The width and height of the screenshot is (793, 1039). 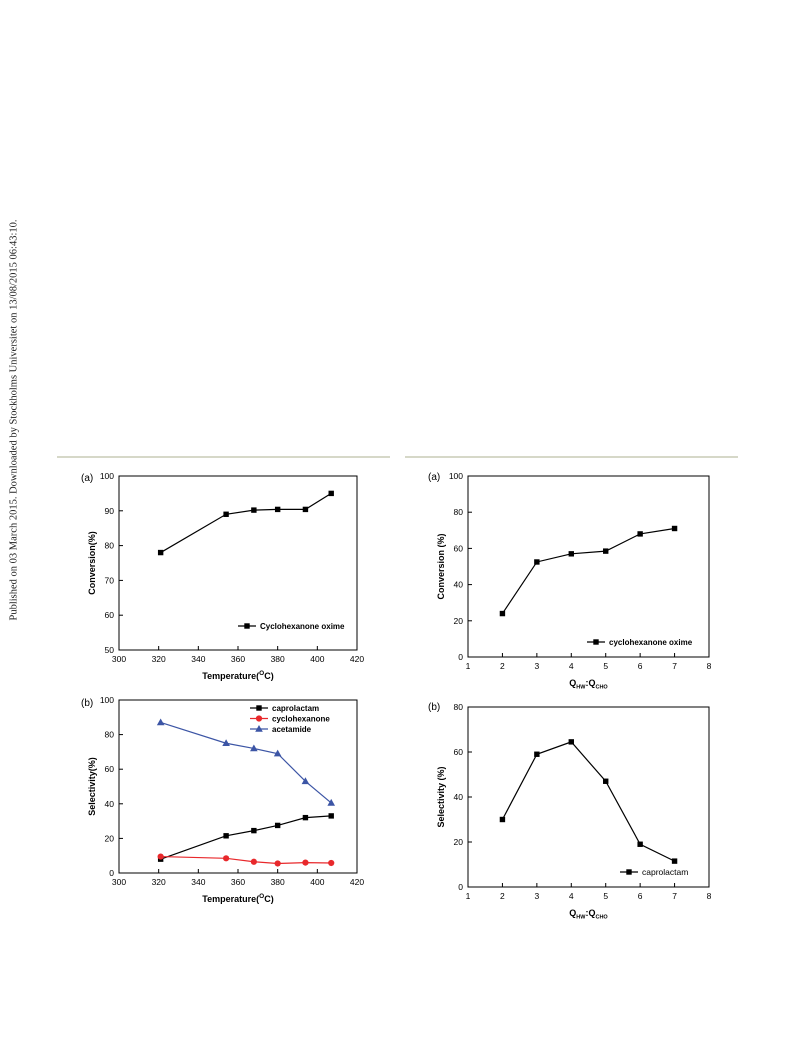 What do you see at coordinates (92, 786) in the screenshot?
I see `y-axis-label: Selectivity(%)` at bounding box center [92, 786].